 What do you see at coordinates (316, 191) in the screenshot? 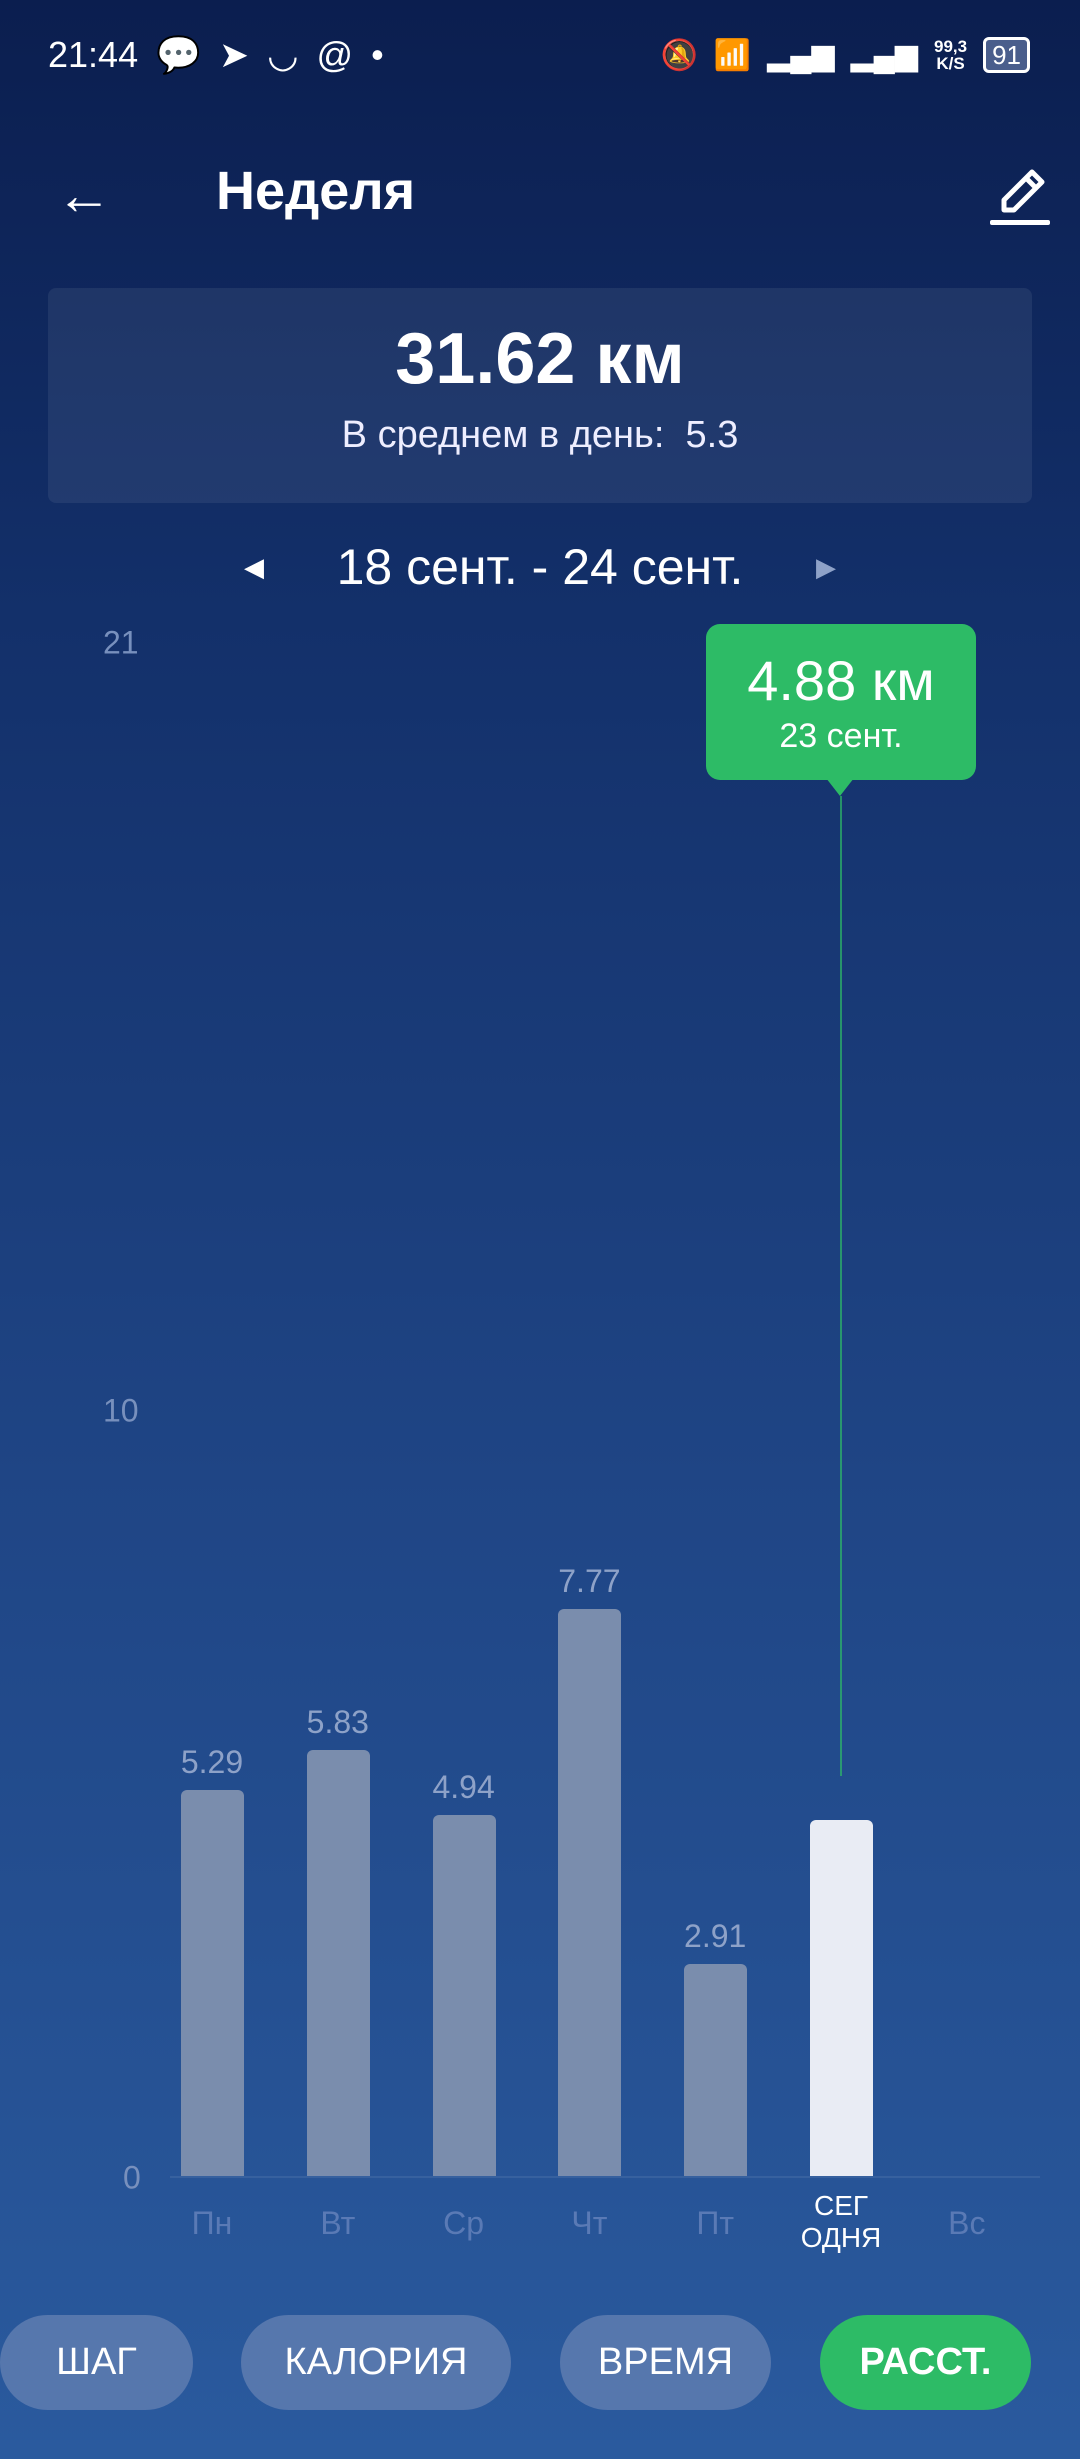
I see `page-title: Неделя` at bounding box center [316, 191].